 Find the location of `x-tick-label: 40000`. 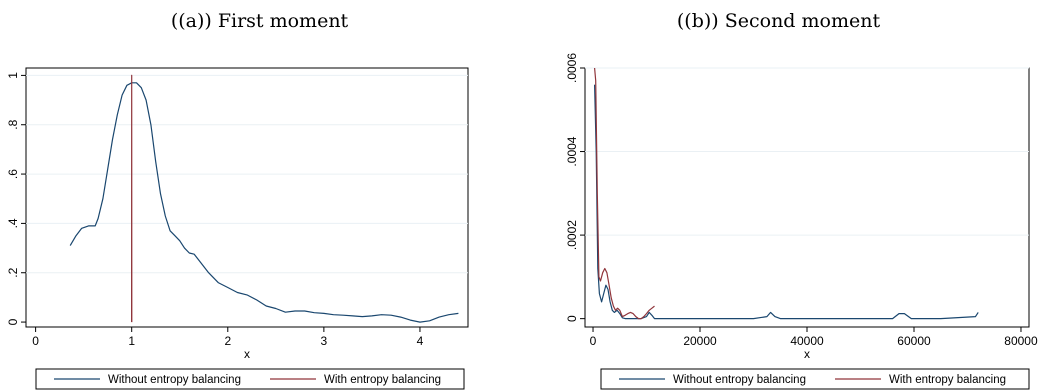

x-tick-label: 40000 is located at coordinates (807, 341).